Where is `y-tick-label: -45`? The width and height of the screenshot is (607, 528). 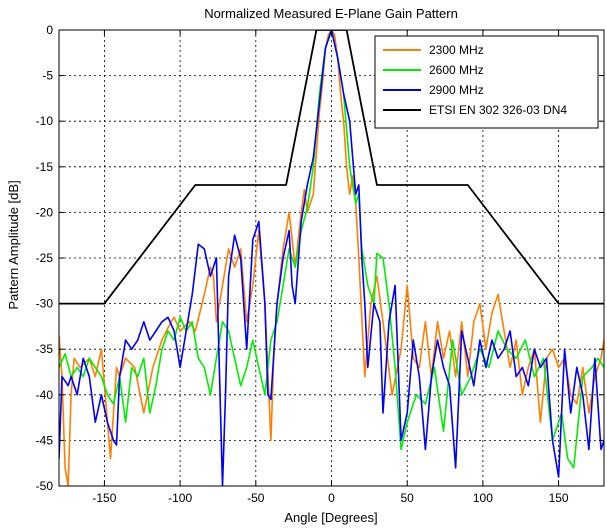 y-tick-label: -45 is located at coordinates (45, 440).